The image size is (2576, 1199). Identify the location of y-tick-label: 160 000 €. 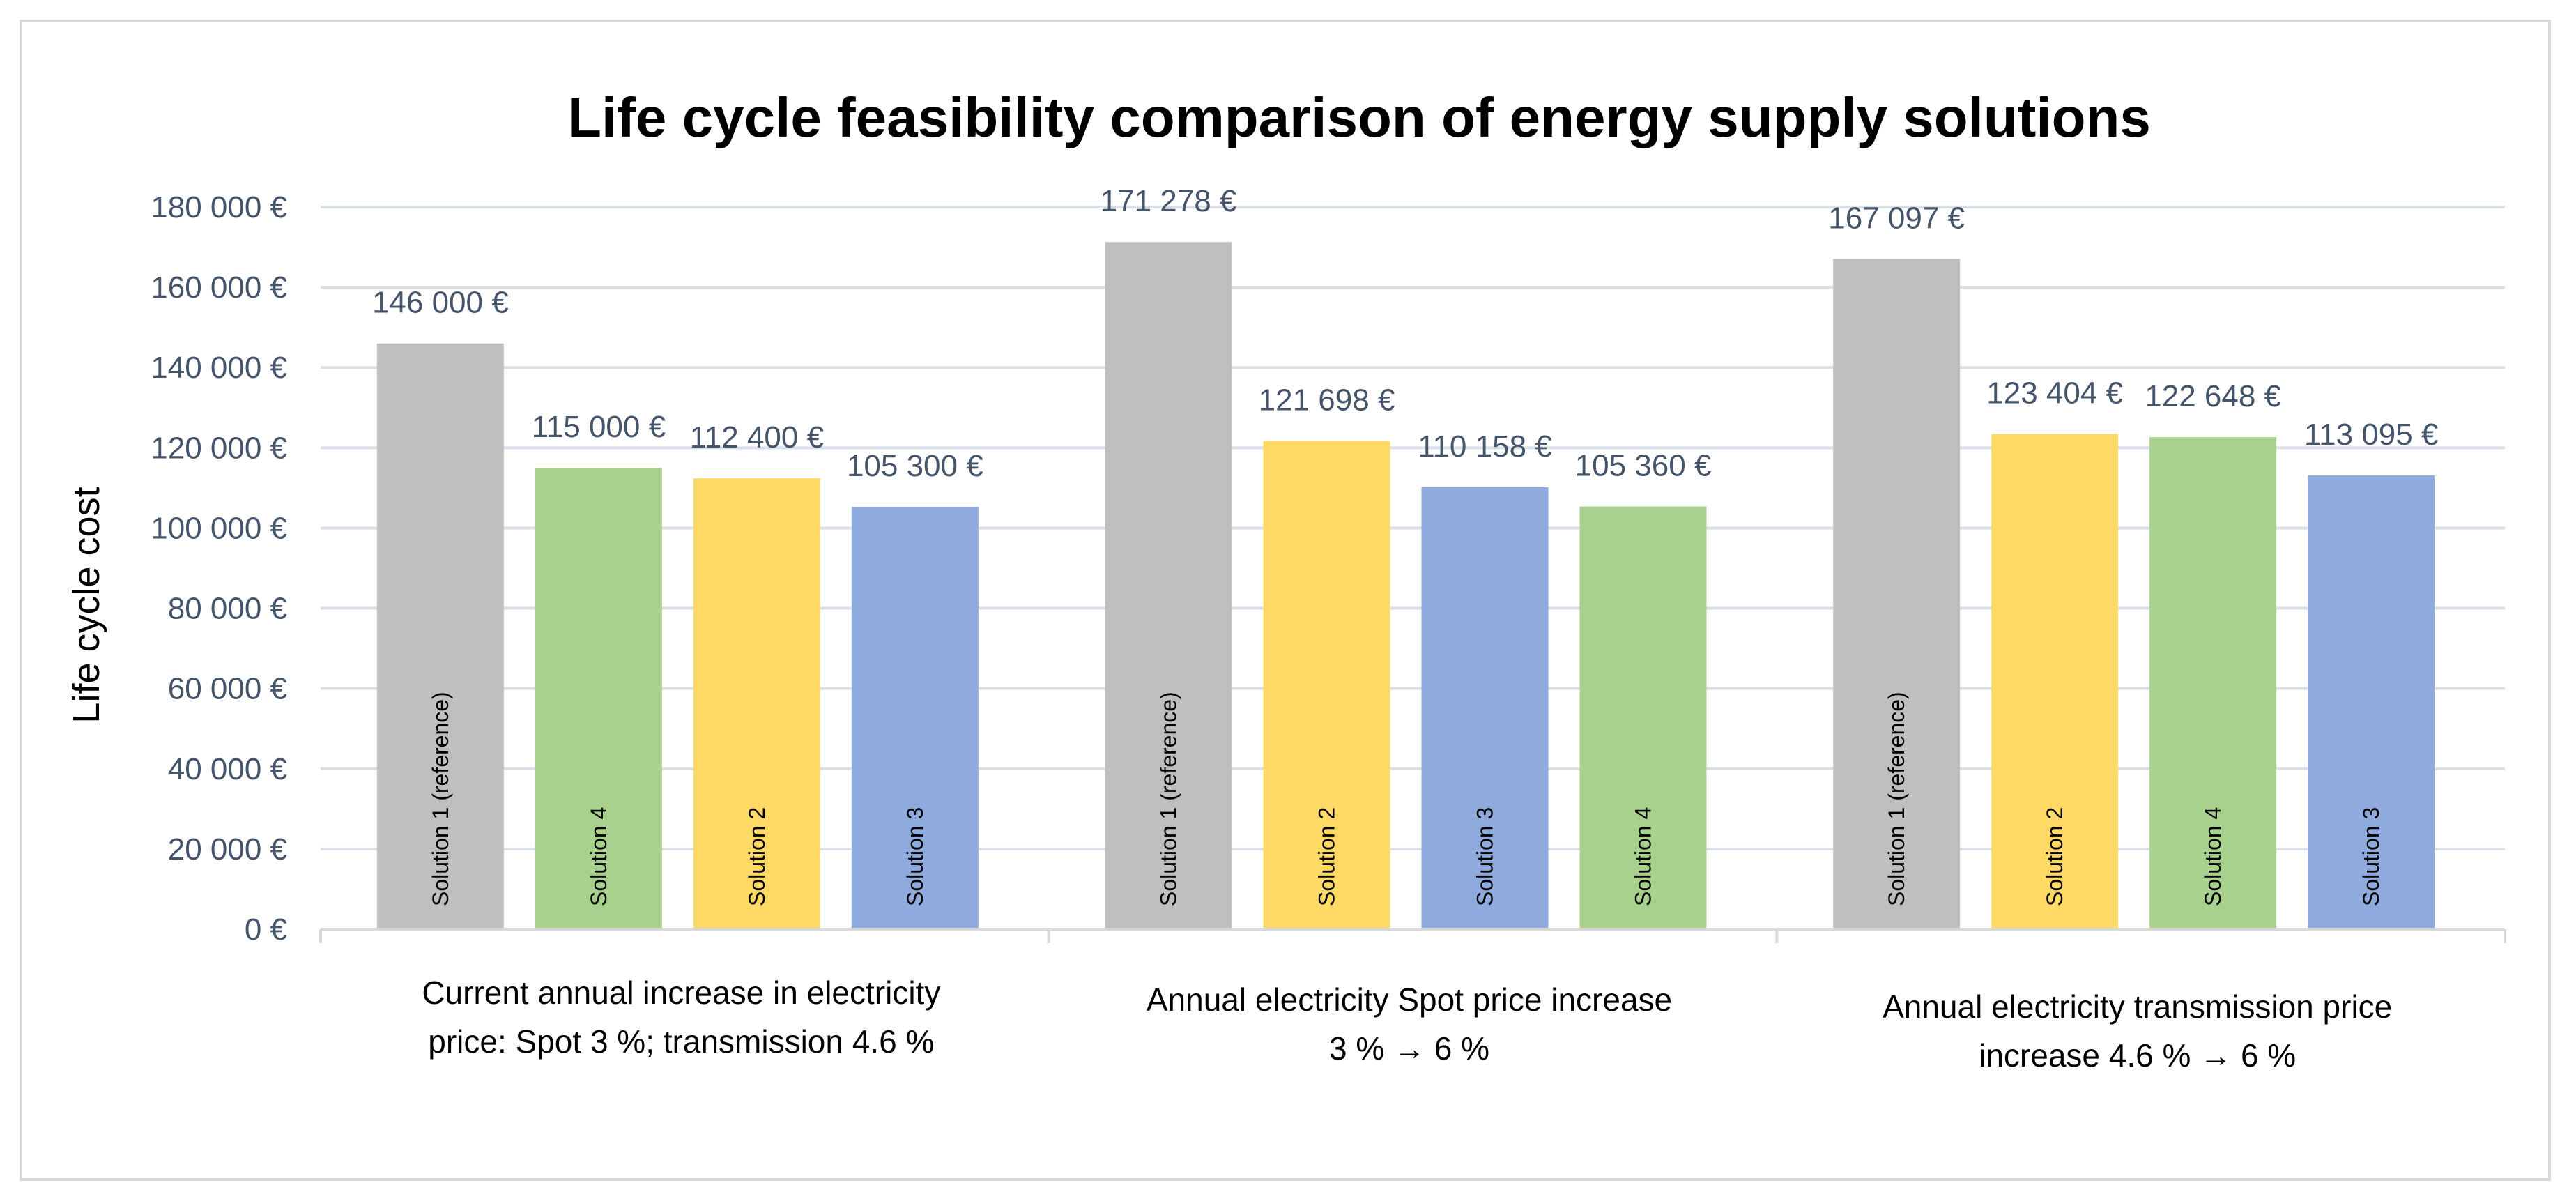
(219, 287).